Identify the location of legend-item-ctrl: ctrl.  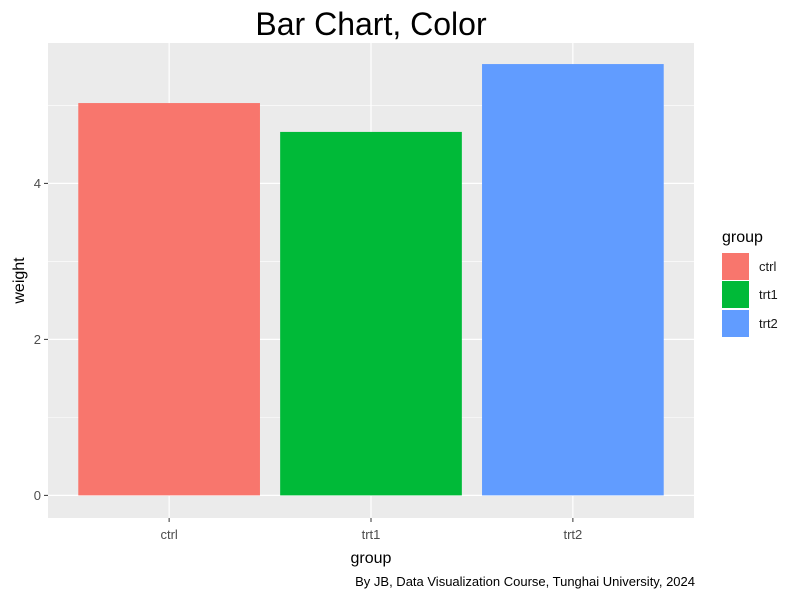
(750, 266).